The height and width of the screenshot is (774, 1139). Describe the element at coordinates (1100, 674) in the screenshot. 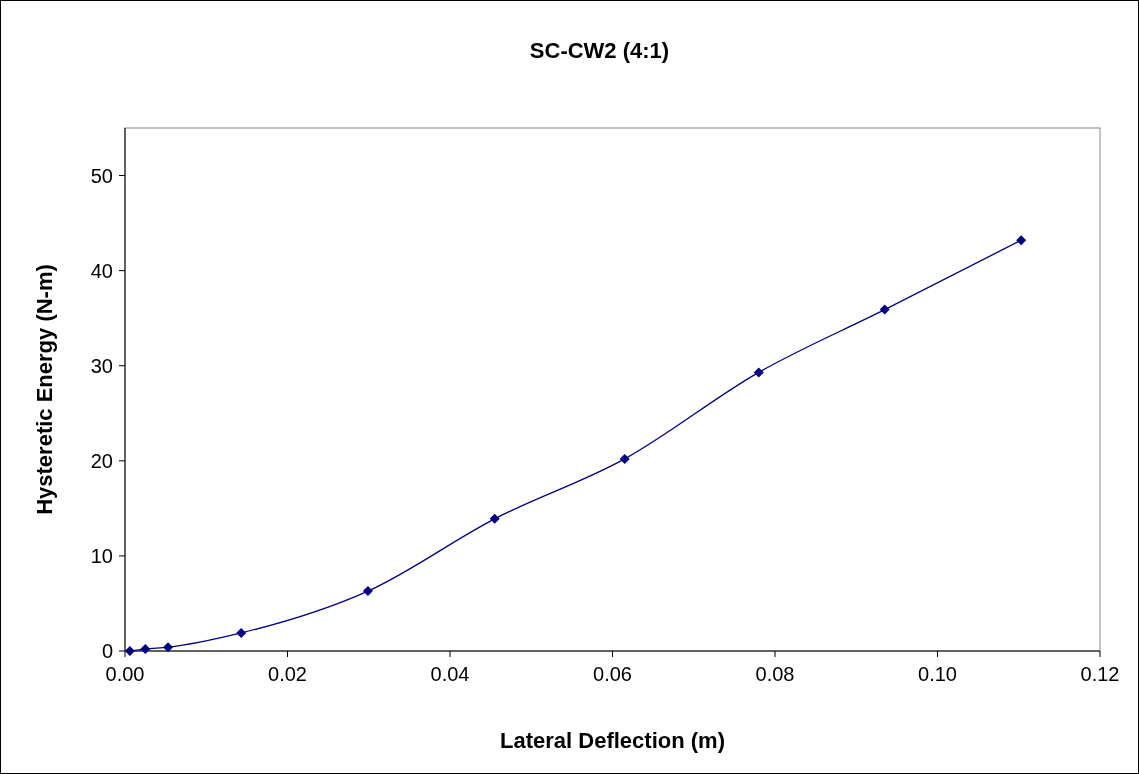

I see `x-tick-label: 0.12` at that location.